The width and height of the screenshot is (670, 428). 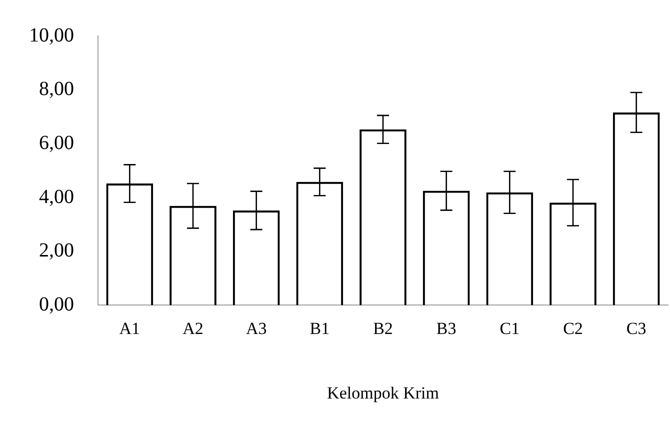 I want to click on x-tick-label: B1, so click(x=320, y=328).